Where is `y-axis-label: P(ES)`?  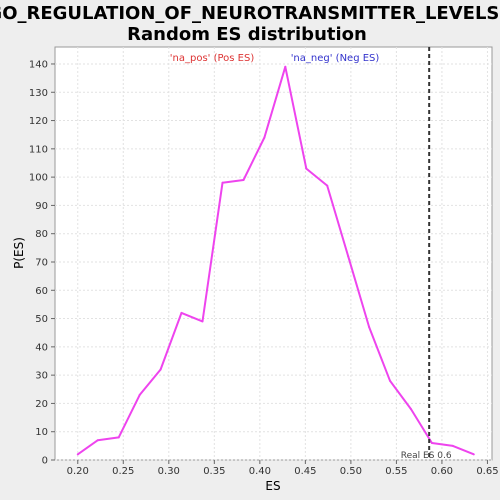 y-axis-label: P(ES) is located at coordinates (19, 253).